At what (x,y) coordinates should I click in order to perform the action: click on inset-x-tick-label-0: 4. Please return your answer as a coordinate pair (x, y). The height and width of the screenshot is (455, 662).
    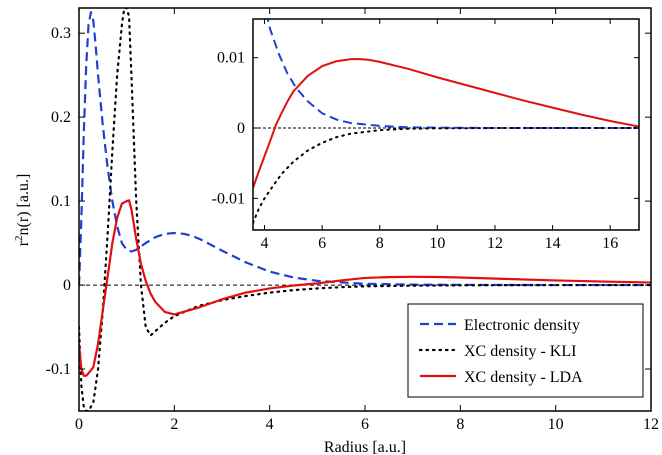
    Looking at the image, I should click on (265, 243).